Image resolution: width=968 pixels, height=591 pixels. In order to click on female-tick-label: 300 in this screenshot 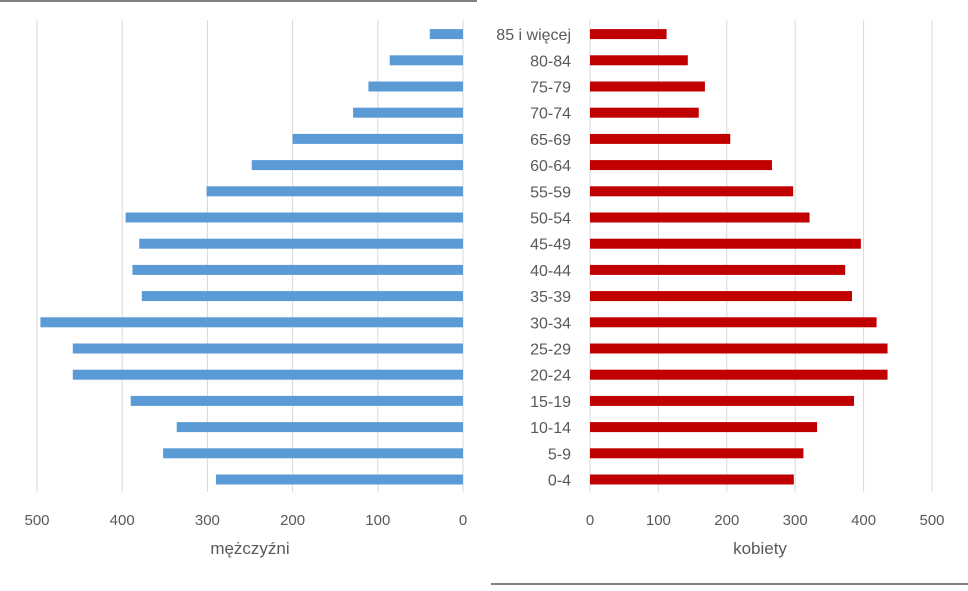, I will do `click(795, 520)`.